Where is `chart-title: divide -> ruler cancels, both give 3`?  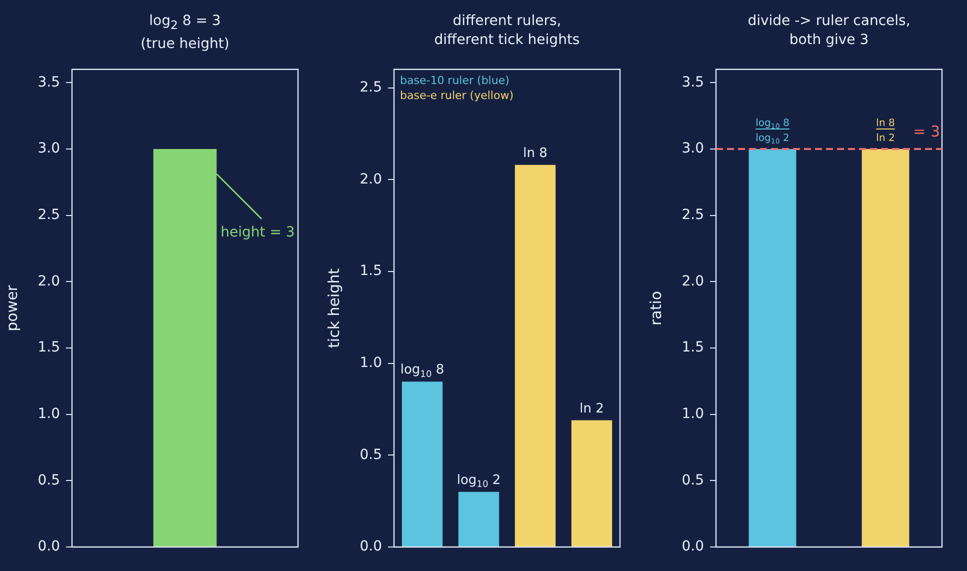
chart-title: divide -> ruler cancels, both give 3 is located at coordinates (829, 31).